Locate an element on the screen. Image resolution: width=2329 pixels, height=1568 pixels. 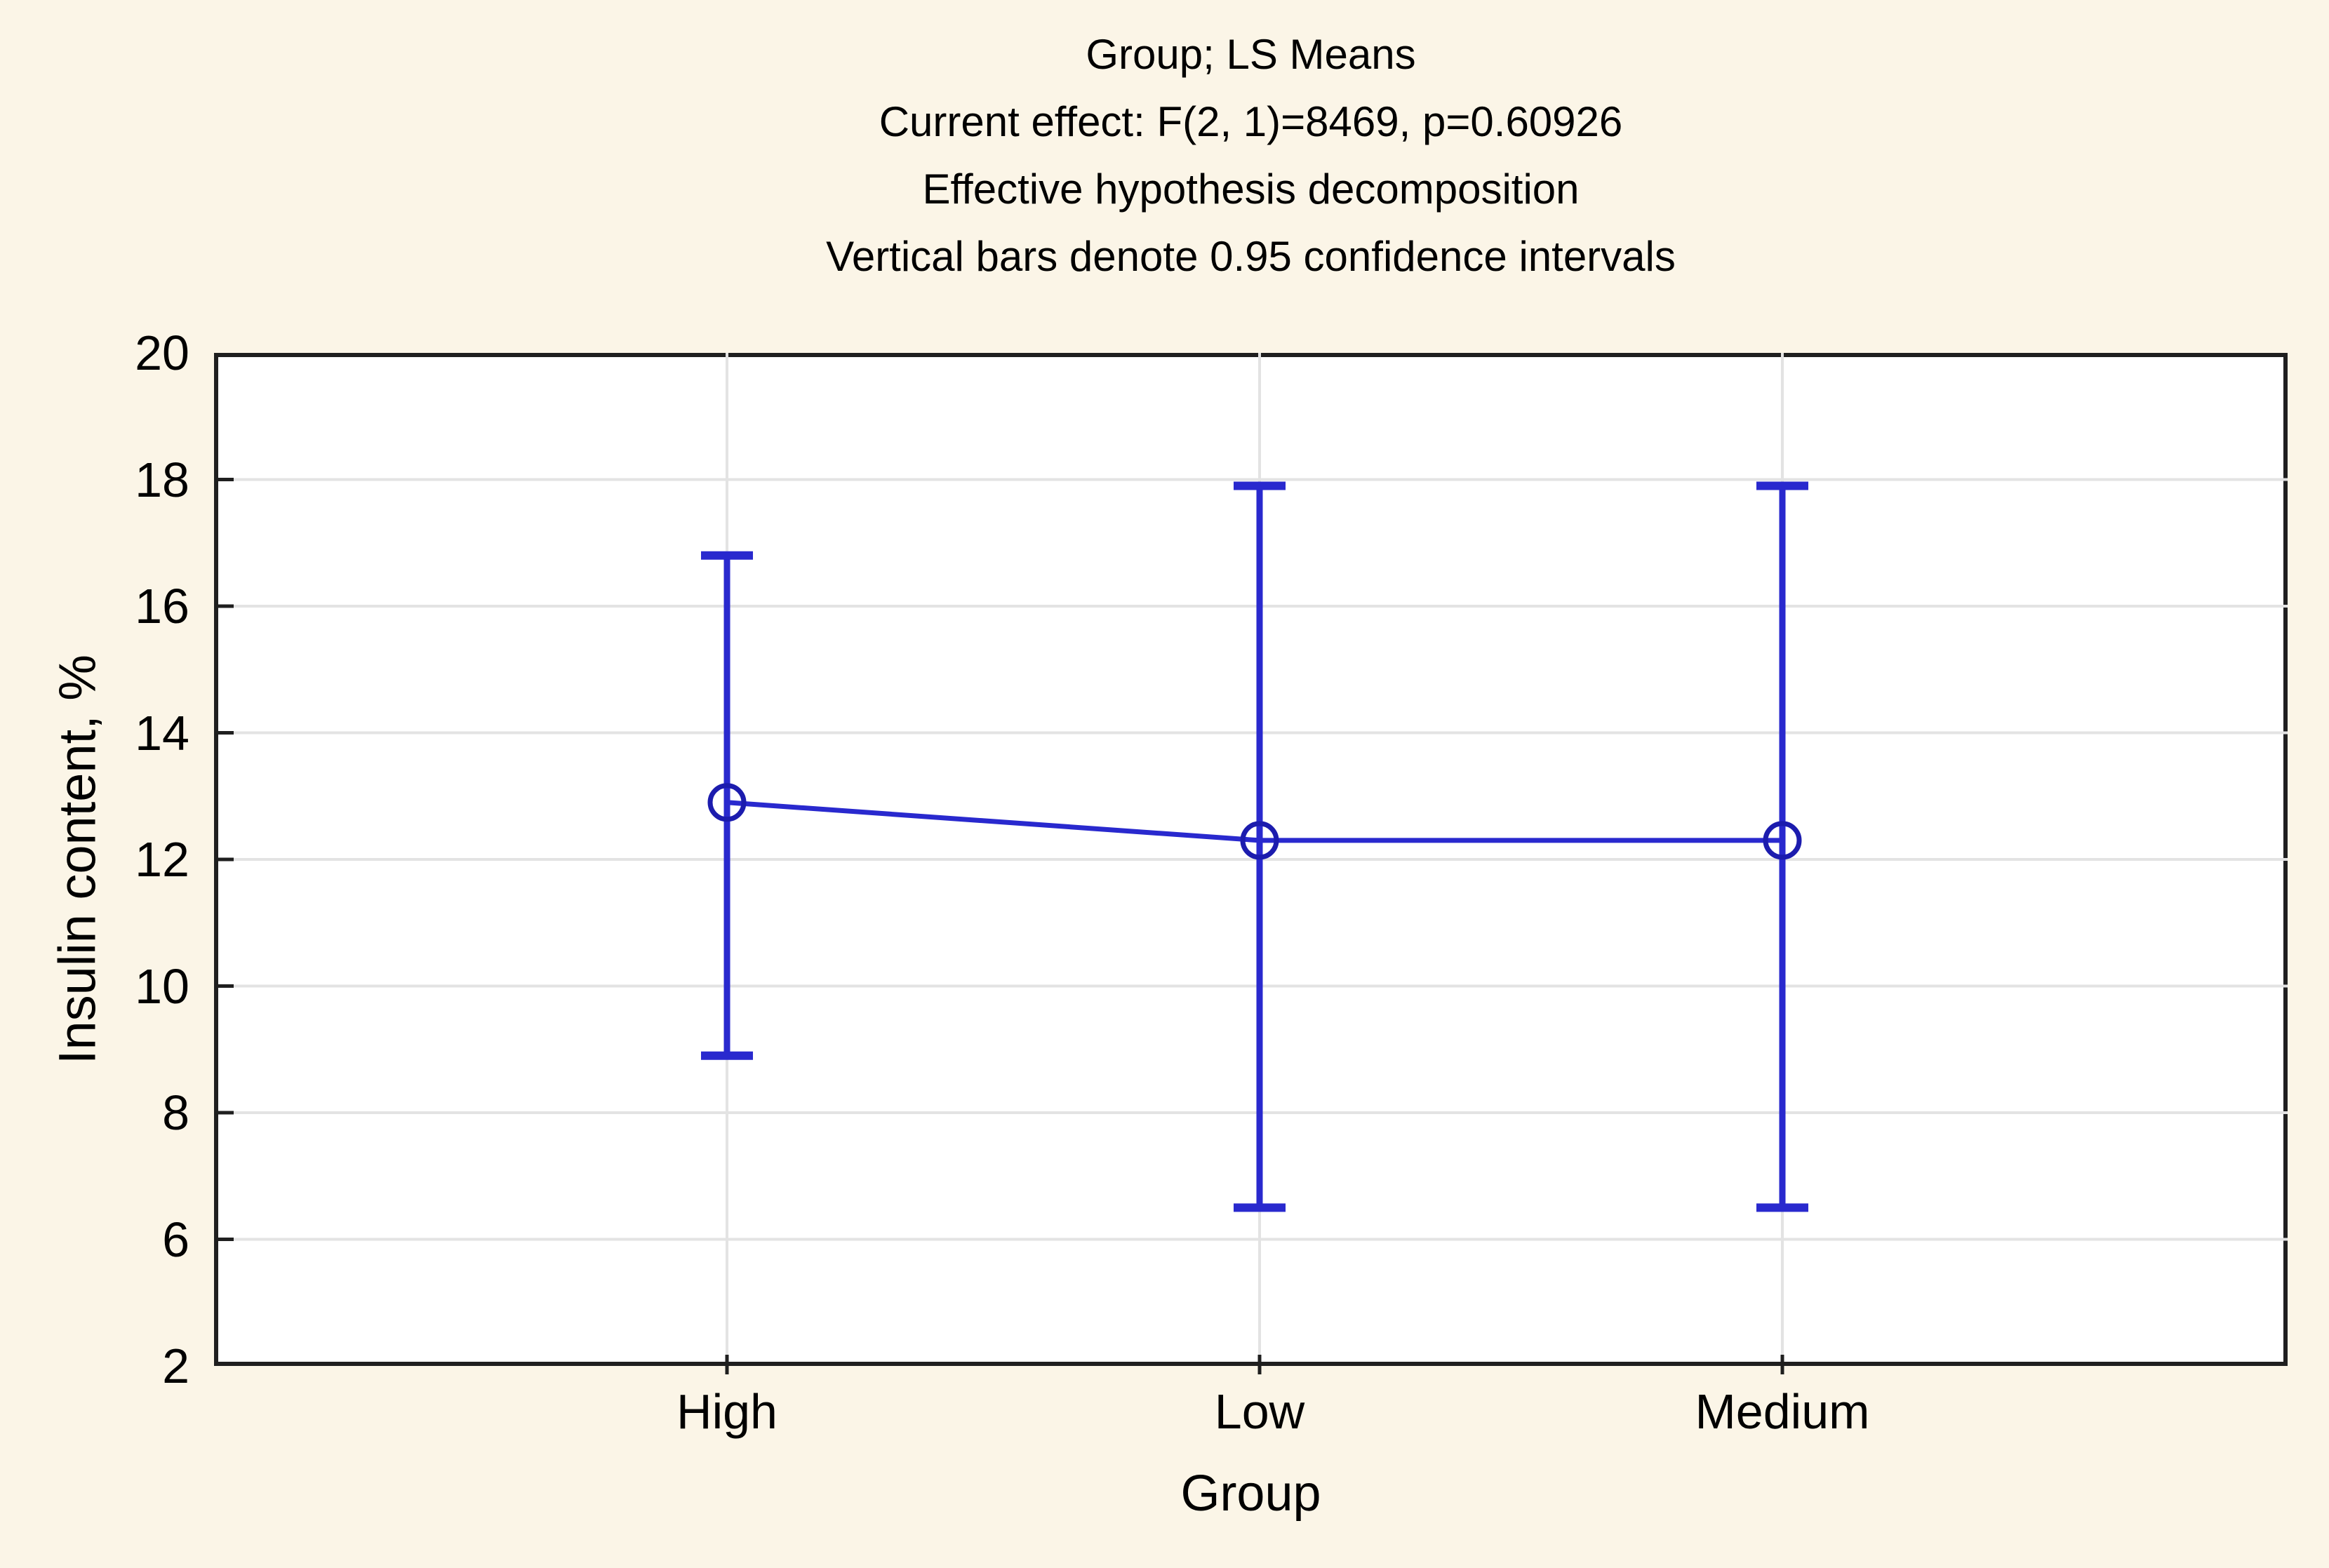
y-tick-label: 18 is located at coordinates (162, 480).